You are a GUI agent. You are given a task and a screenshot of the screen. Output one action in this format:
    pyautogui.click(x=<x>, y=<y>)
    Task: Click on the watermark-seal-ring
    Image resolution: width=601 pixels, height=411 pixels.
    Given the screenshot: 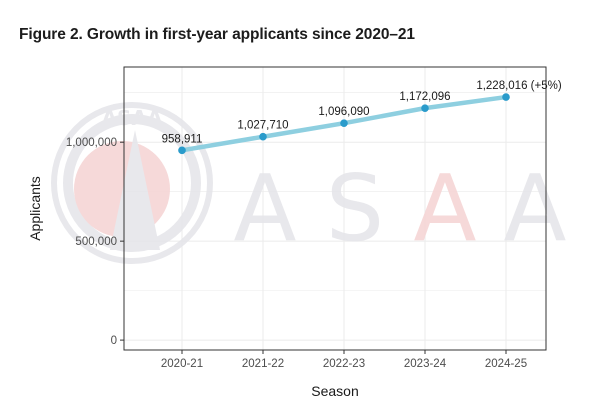 What is the action you would take?
    pyautogui.click(x=132, y=183)
    